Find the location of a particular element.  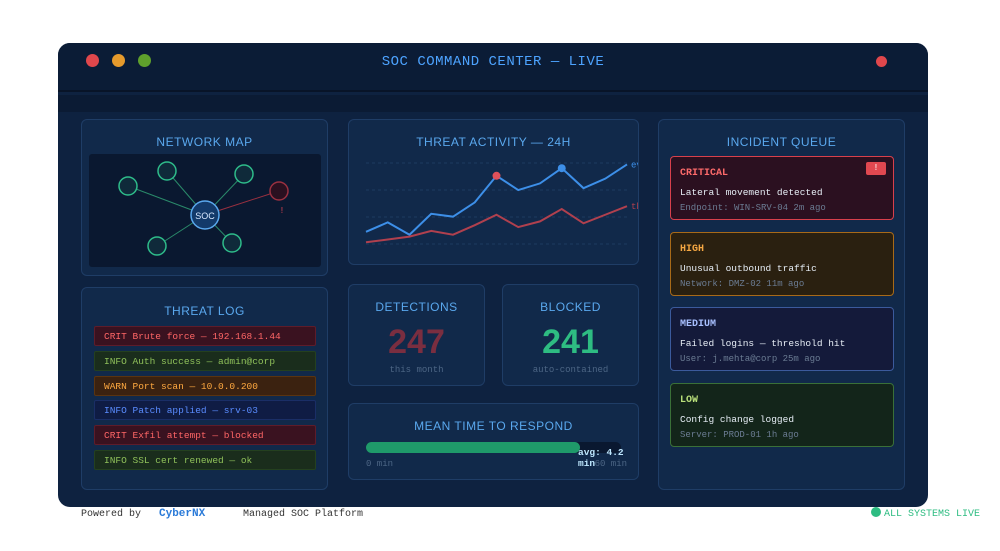

badge: ! is located at coordinates (876, 168).